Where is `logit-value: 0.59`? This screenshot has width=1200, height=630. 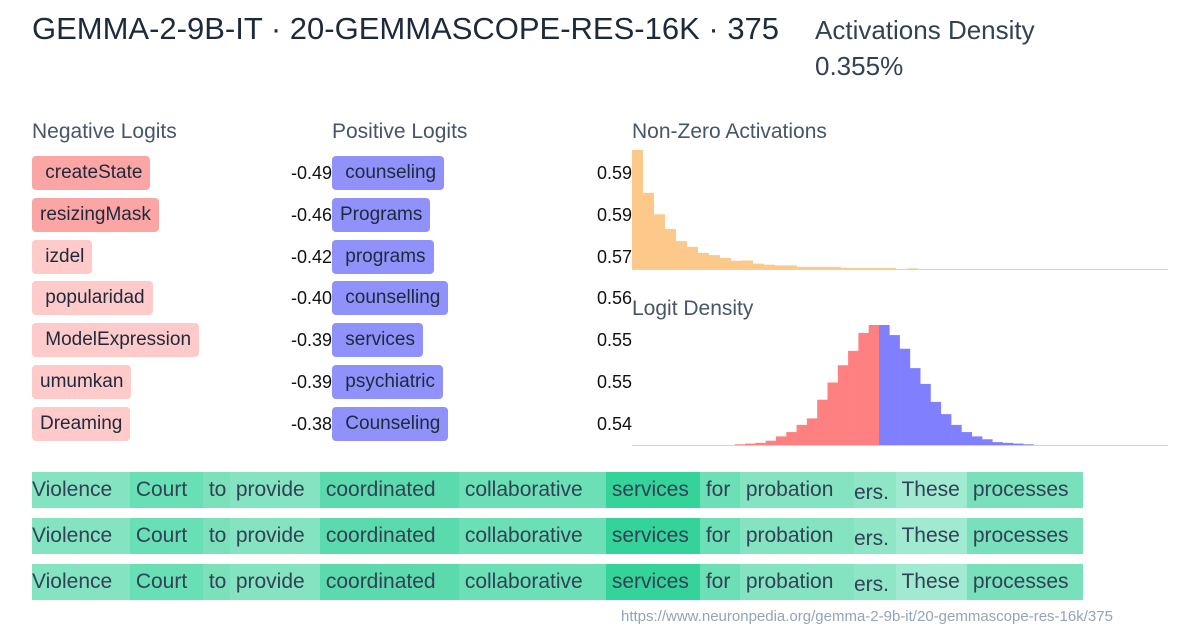
logit-value: 0.59 is located at coordinates (614, 173).